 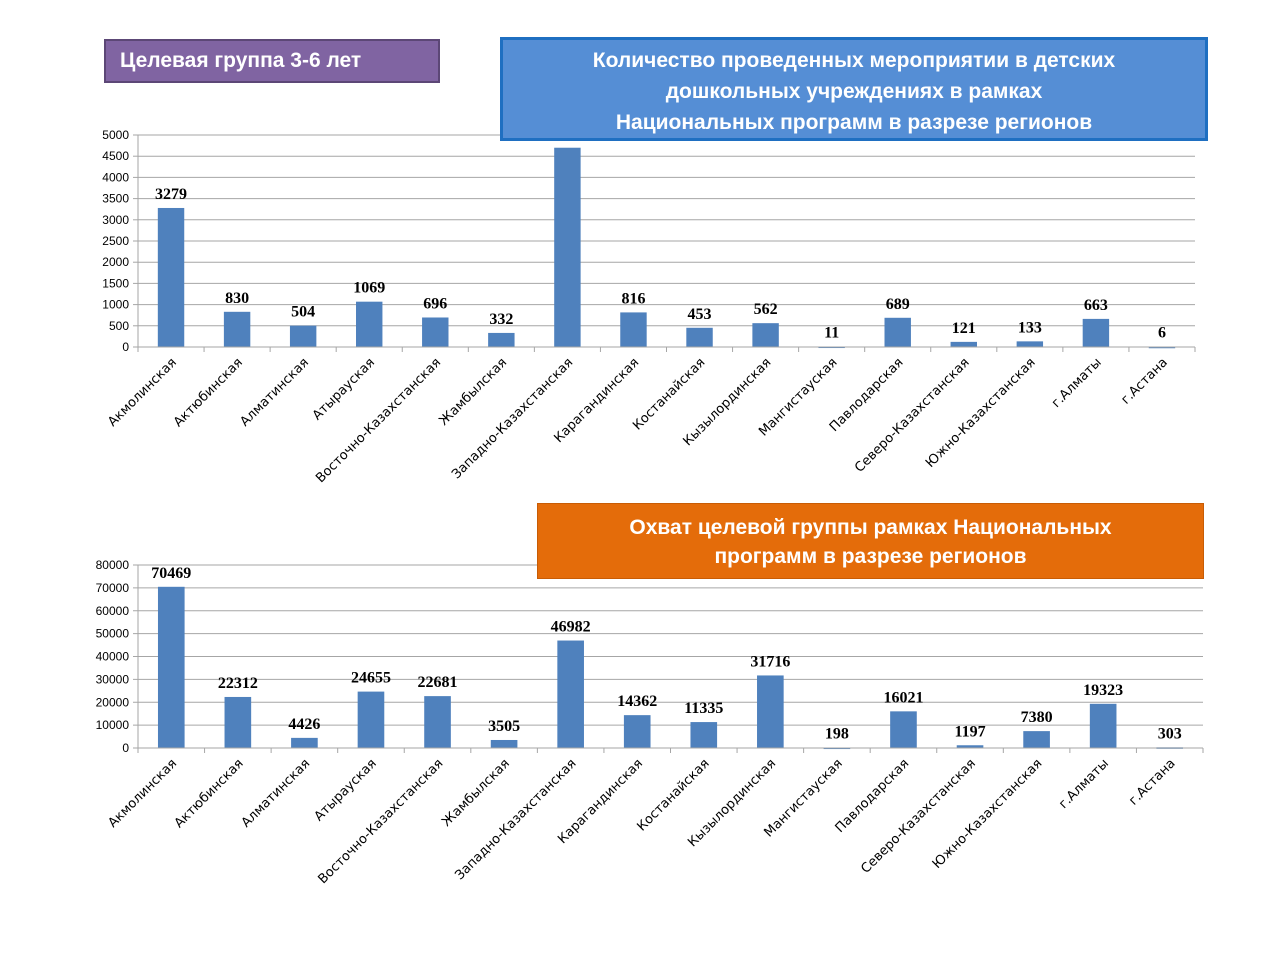 What do you see at coordinates (700, 314) in the screenshot?
I see `data-label: 453` at bounding box center [700, 314].